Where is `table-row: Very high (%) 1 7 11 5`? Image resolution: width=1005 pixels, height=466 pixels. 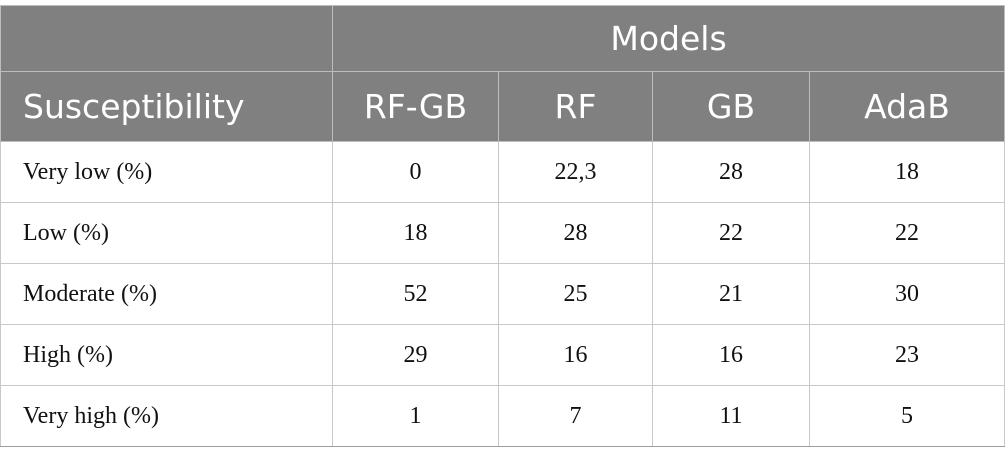
table-row: Very high (%) 1 7 11 5 is located at coordinates (502, 416).